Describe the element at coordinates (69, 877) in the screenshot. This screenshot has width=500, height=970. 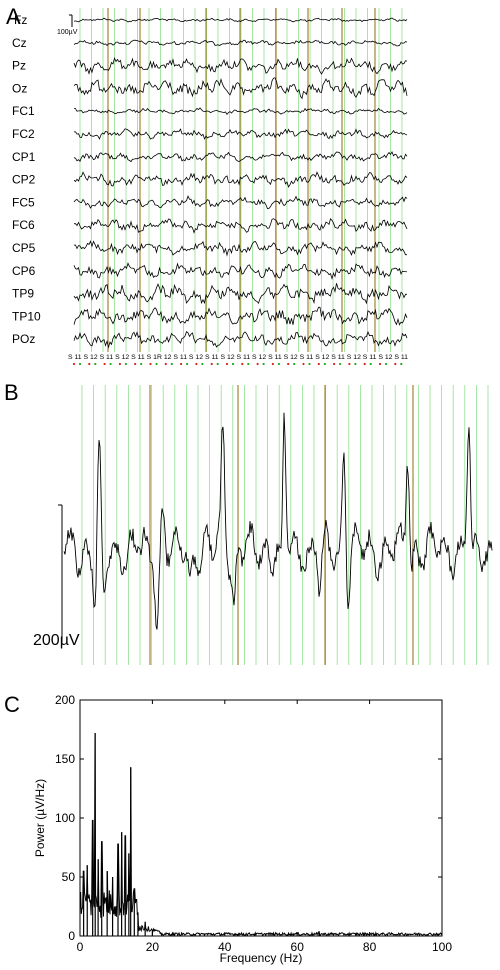
I see `y-tick-label: 50` at that location.